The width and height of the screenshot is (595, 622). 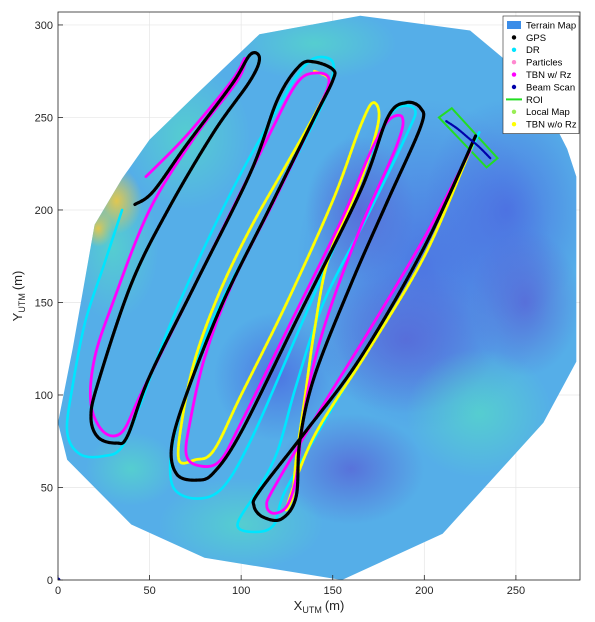 I want to click on x-tick-label: 200, so click(x=424, y=591).